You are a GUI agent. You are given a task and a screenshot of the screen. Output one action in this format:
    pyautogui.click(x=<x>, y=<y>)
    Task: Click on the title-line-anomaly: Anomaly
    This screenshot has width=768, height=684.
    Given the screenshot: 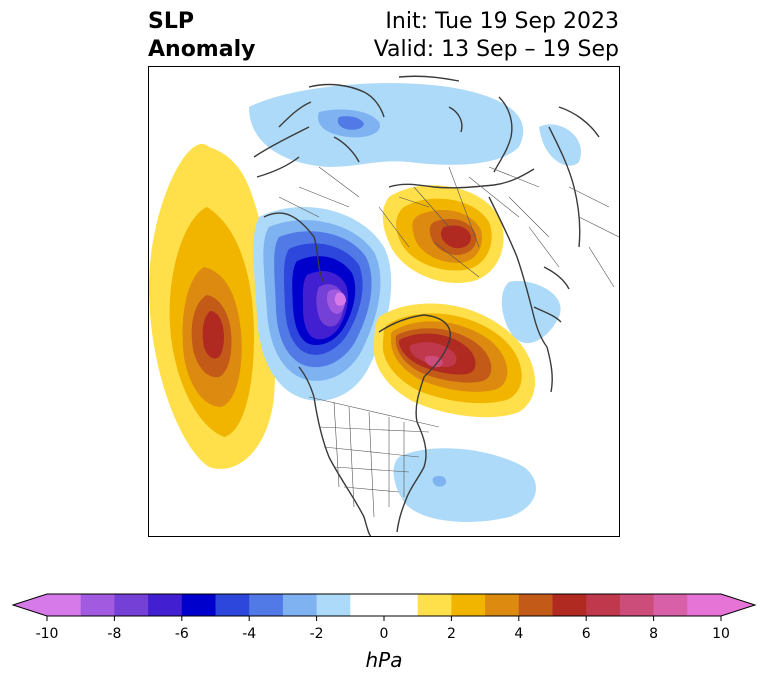 What is the action you would take?
    pyautogui.click(x=202, y=49)
    